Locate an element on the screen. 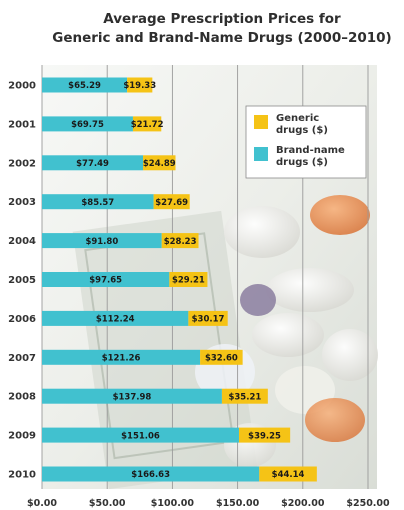  legend-label-brand-line1: Brand-name is located at coordinates (310, 150).